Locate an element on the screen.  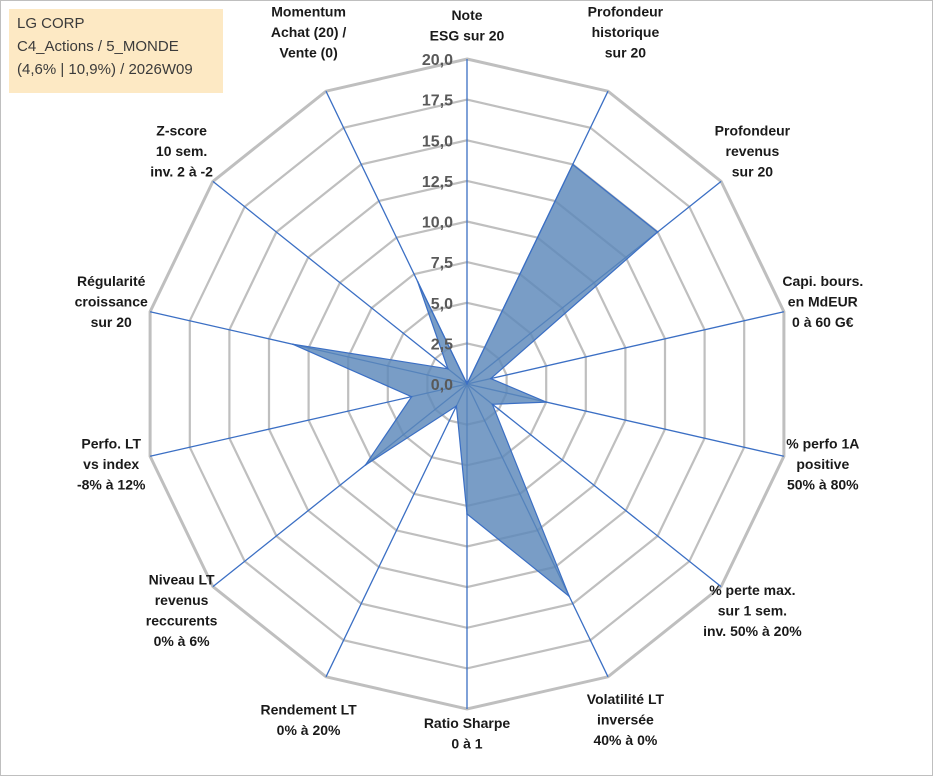
tick-label: 5,0 is located at coordinates (442, 304).